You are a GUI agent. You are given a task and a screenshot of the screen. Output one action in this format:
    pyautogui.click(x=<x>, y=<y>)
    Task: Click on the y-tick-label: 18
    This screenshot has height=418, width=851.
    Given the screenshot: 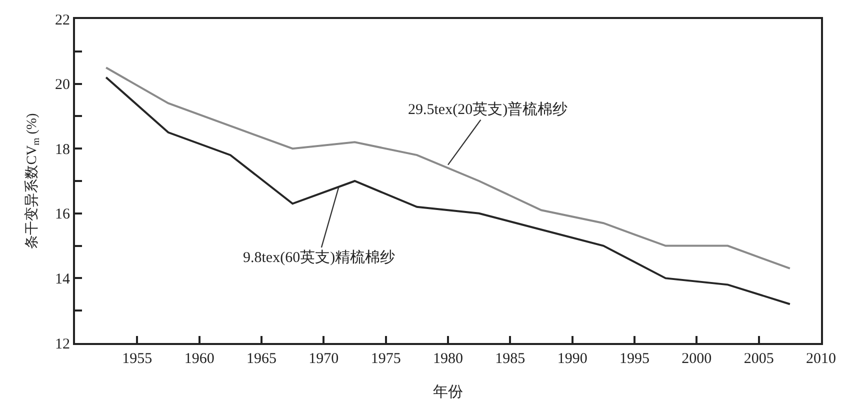 What is the action you would take?
    pyautogui.click(x=62, y=150)
    